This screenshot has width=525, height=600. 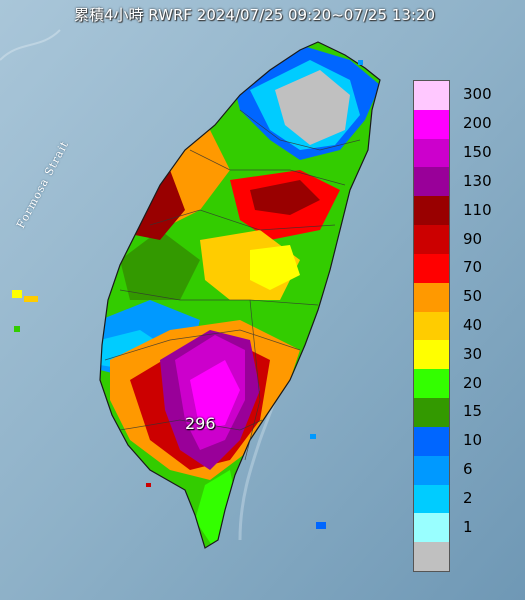 I want to click on legend-label: 150, so click(x=477, y=152).